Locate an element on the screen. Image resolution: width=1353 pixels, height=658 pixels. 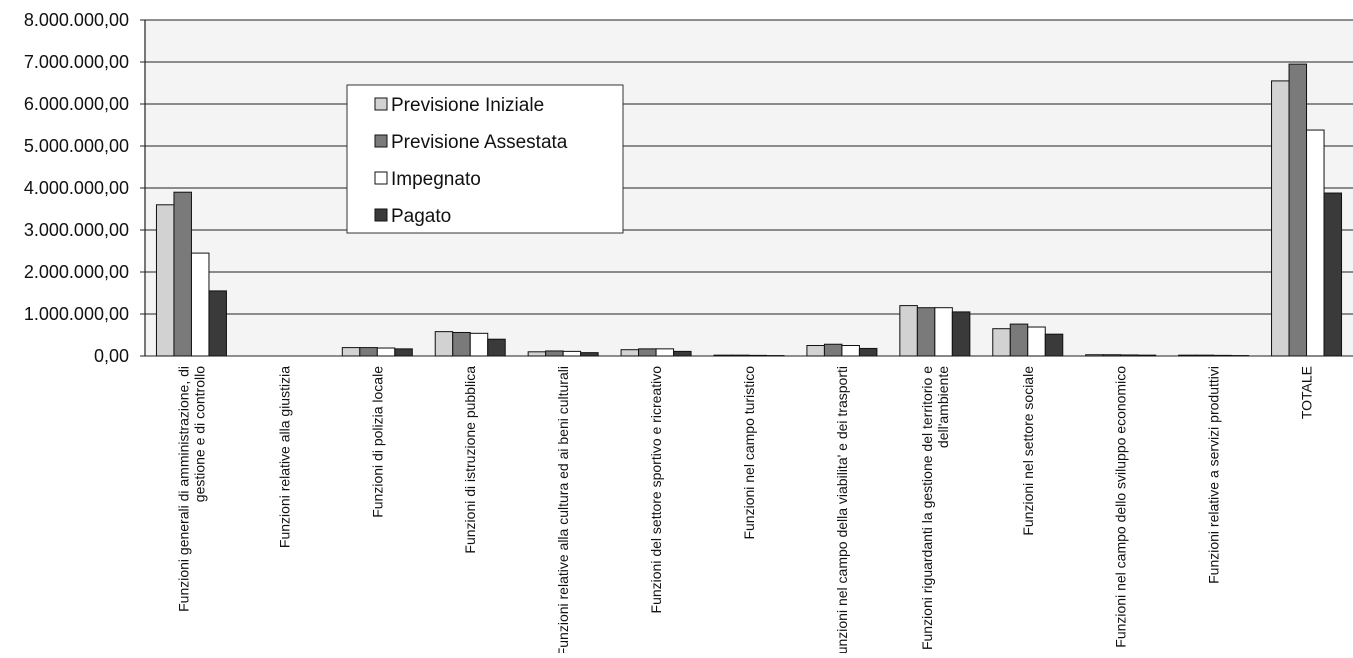
y-tick-label: 4.000.000,00 is located at coordinates (76, 188).